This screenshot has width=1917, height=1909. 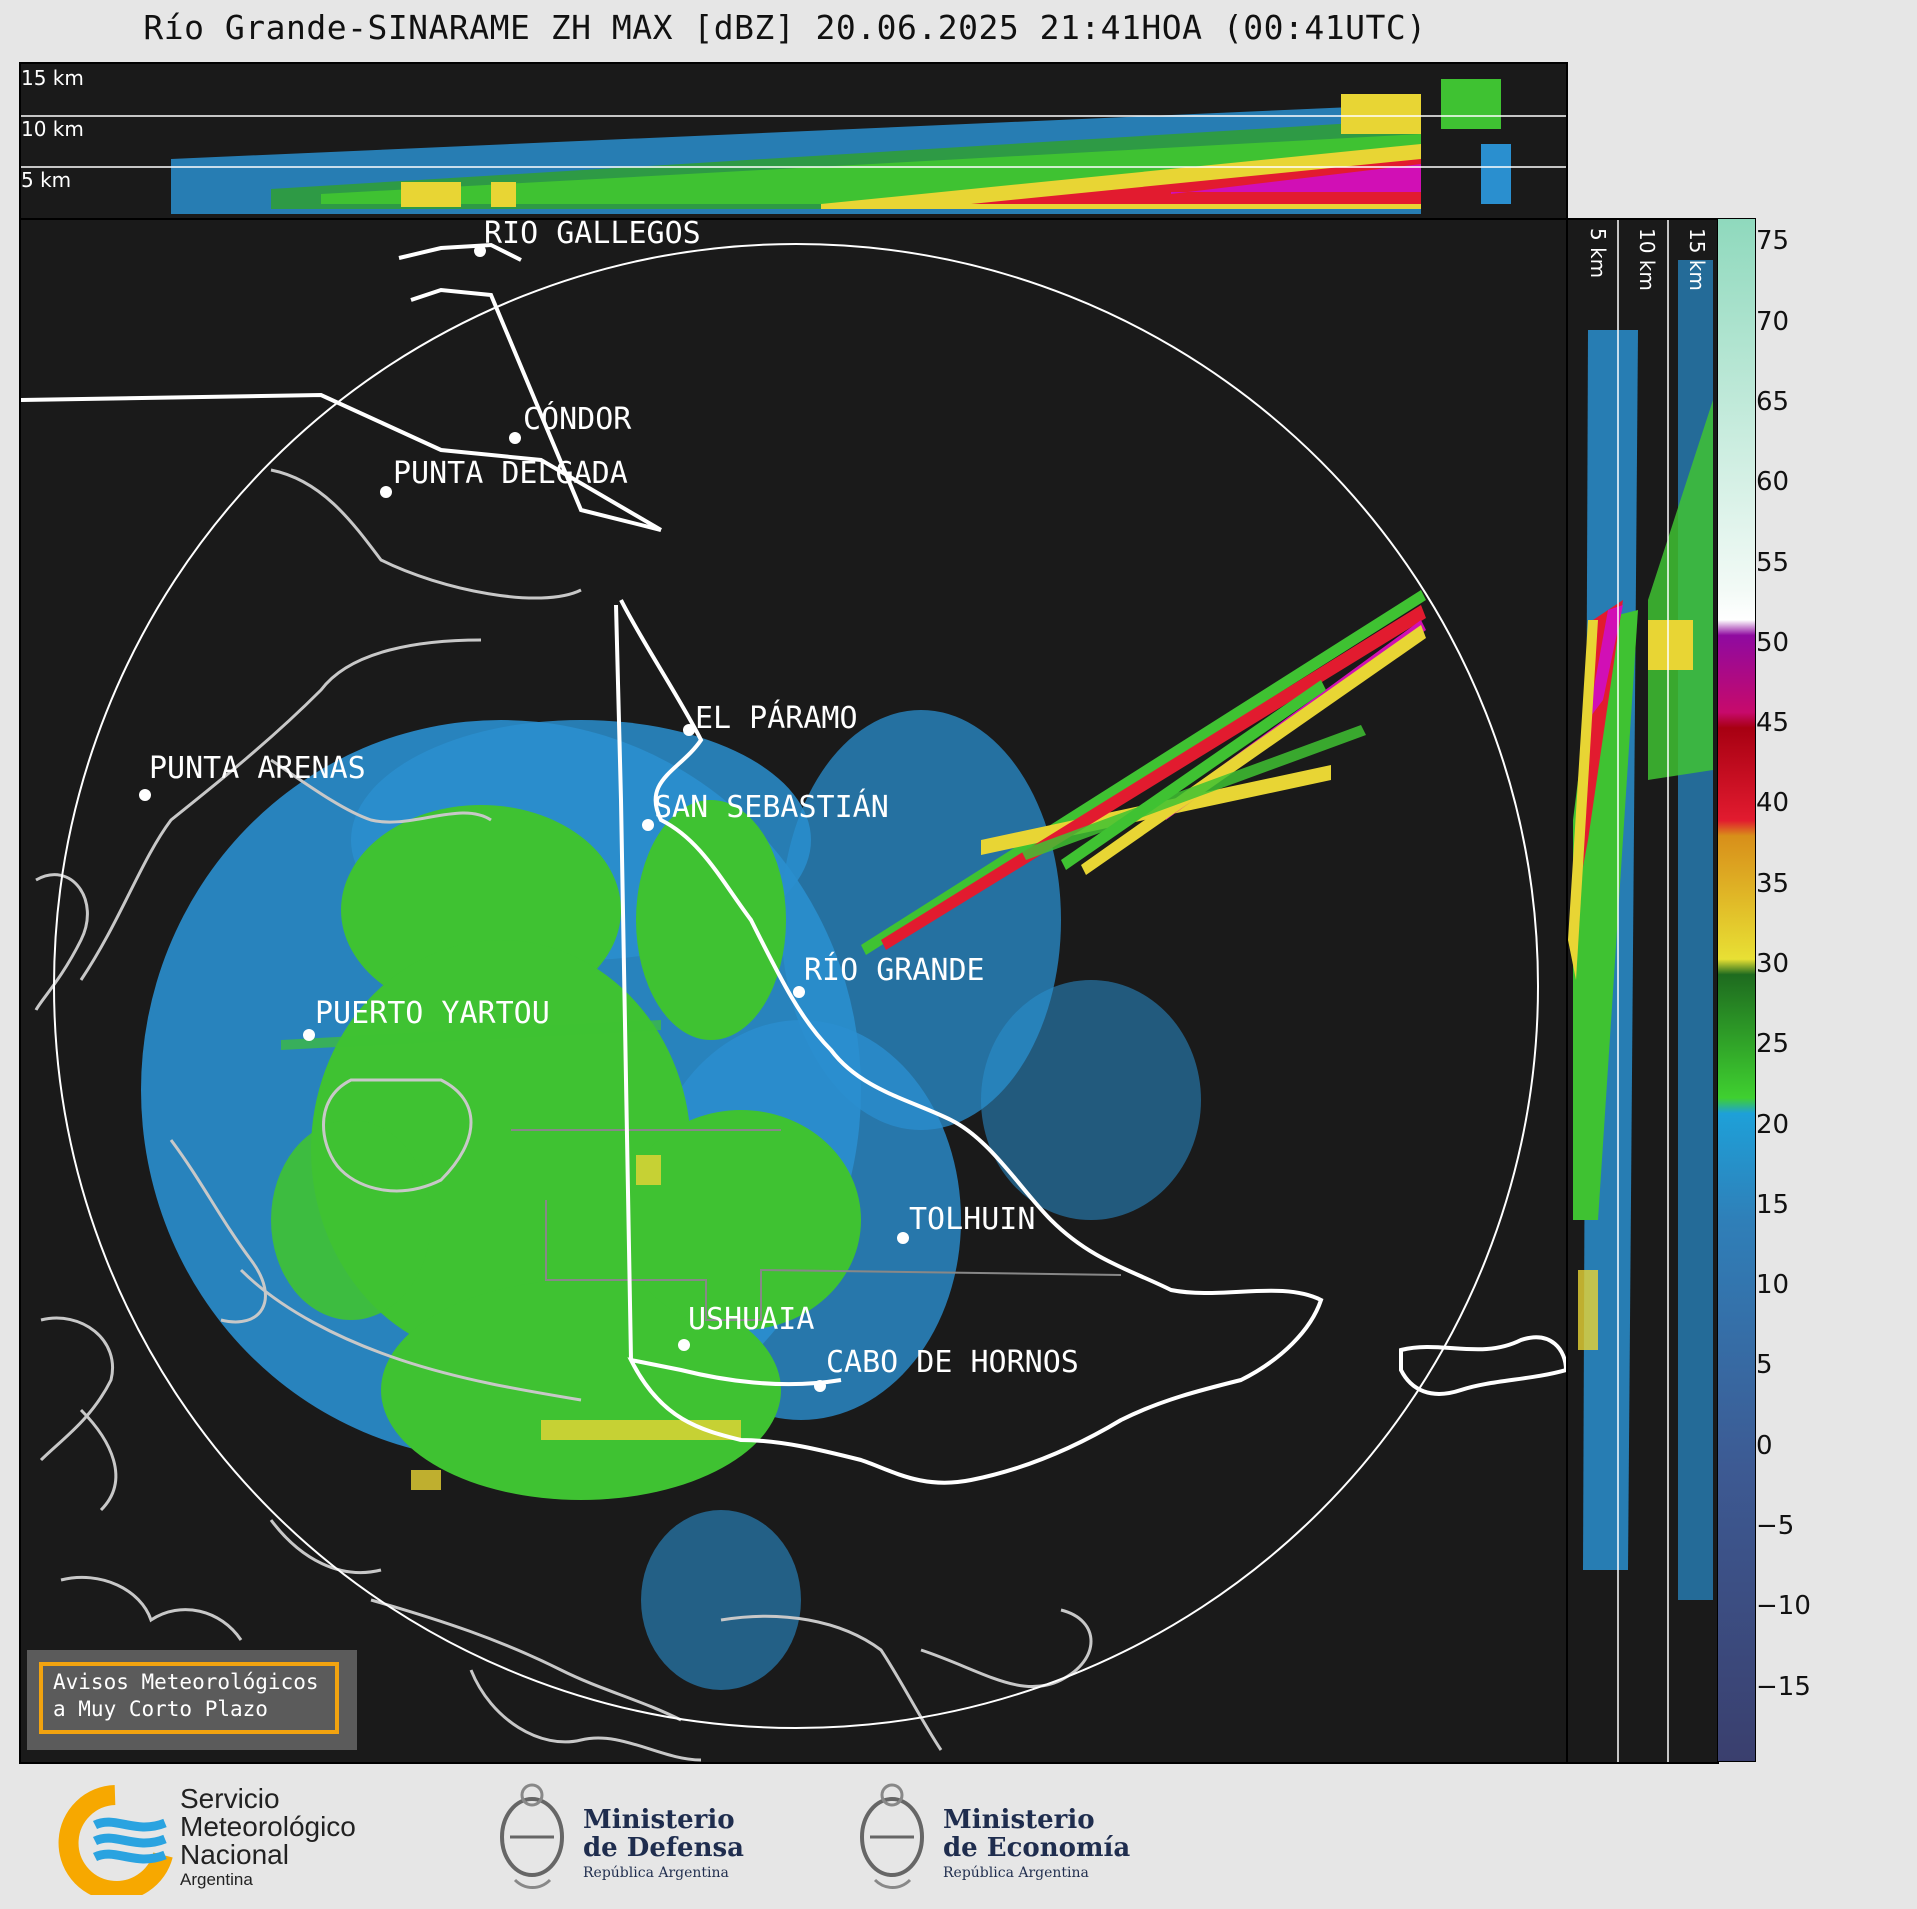 I want to click on colorbar-tick: 35, so click(x=1773, y=884).